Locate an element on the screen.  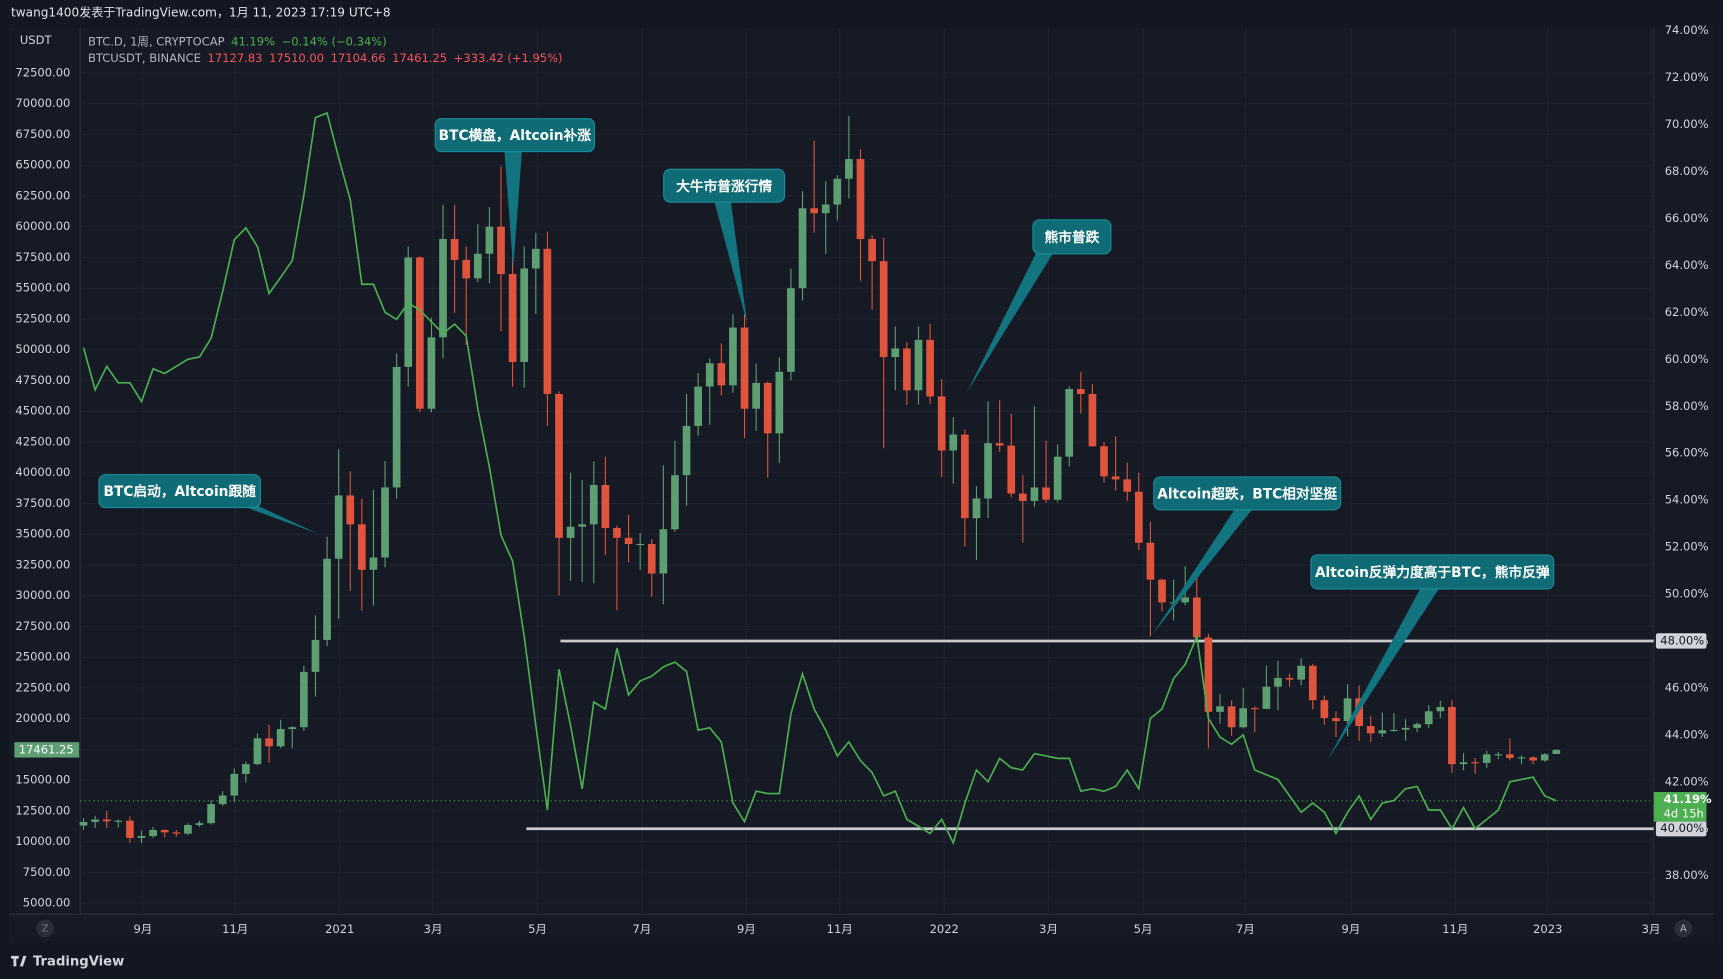
x-tick-label: 2023 is located at coordinates (1547, 929).